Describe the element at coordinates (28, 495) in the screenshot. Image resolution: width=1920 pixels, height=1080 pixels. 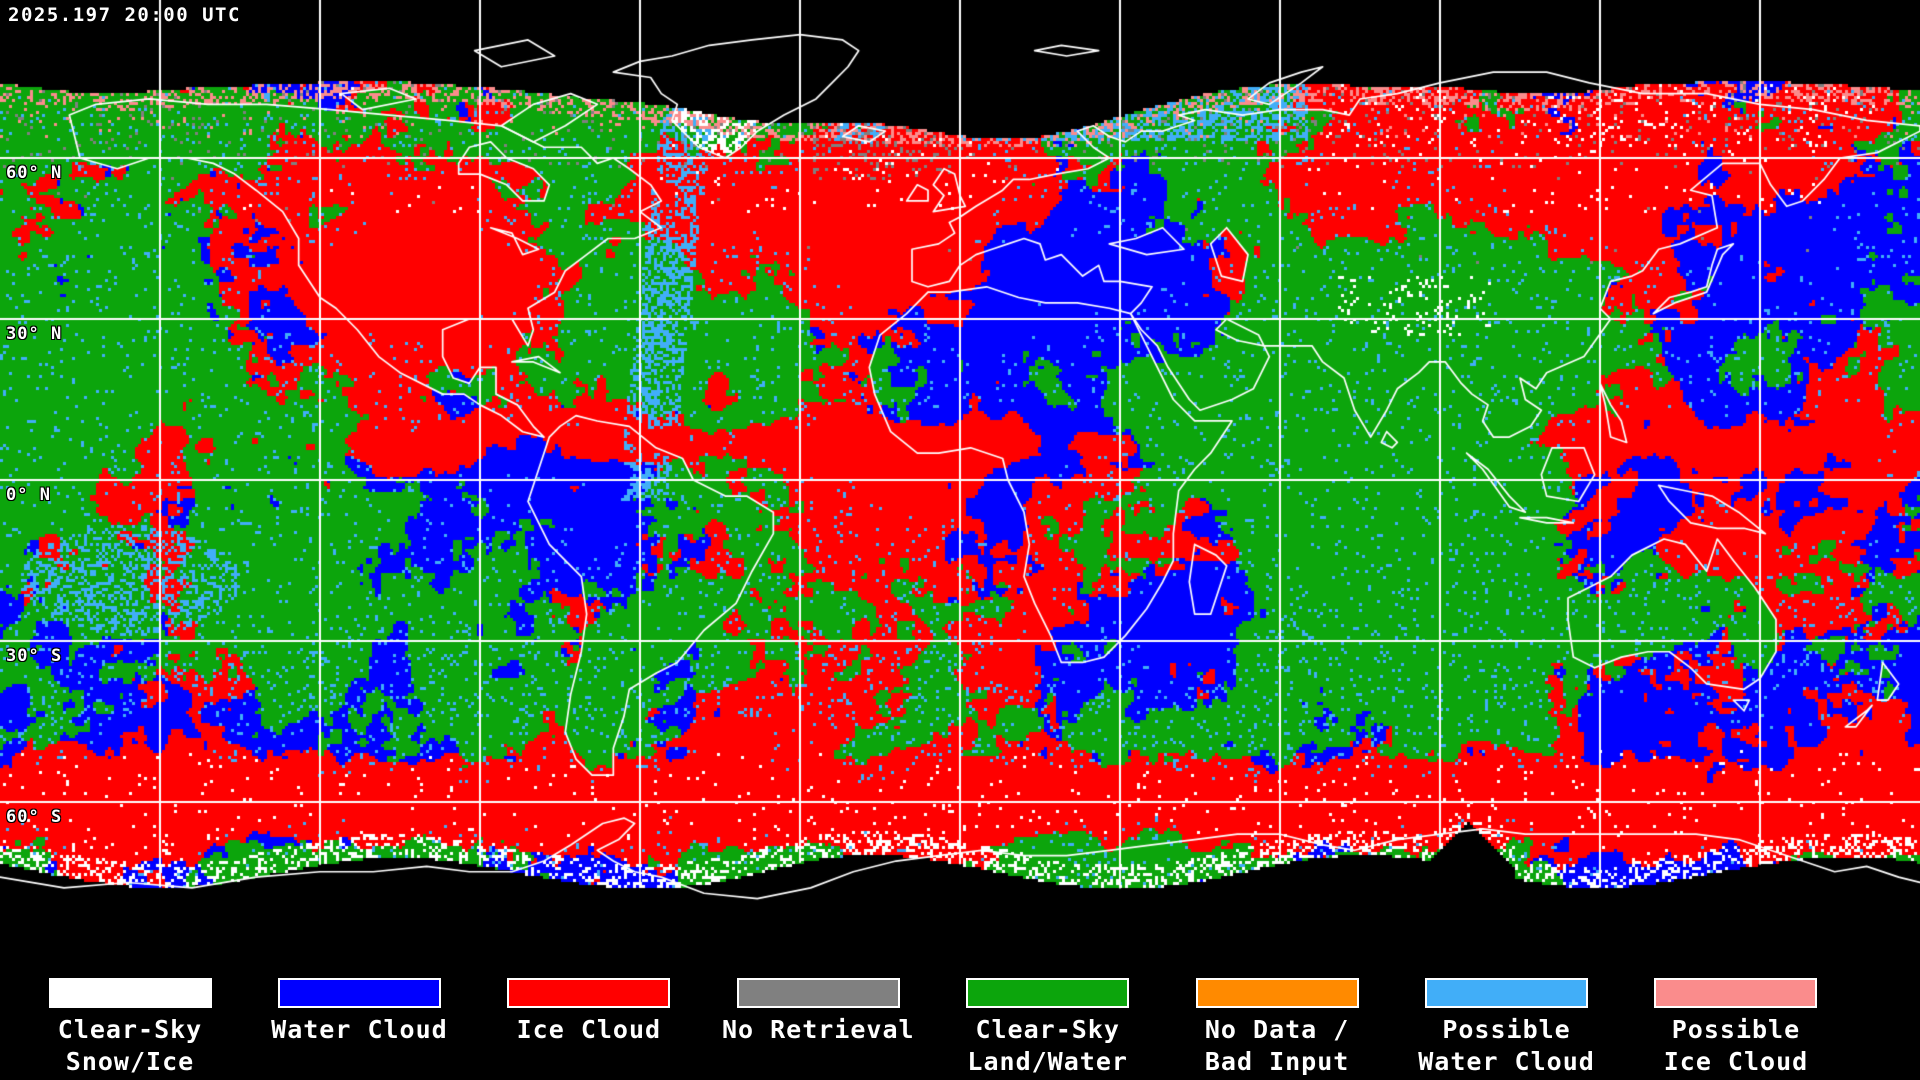
I see `lat-label-0n: 0° N` at that location.